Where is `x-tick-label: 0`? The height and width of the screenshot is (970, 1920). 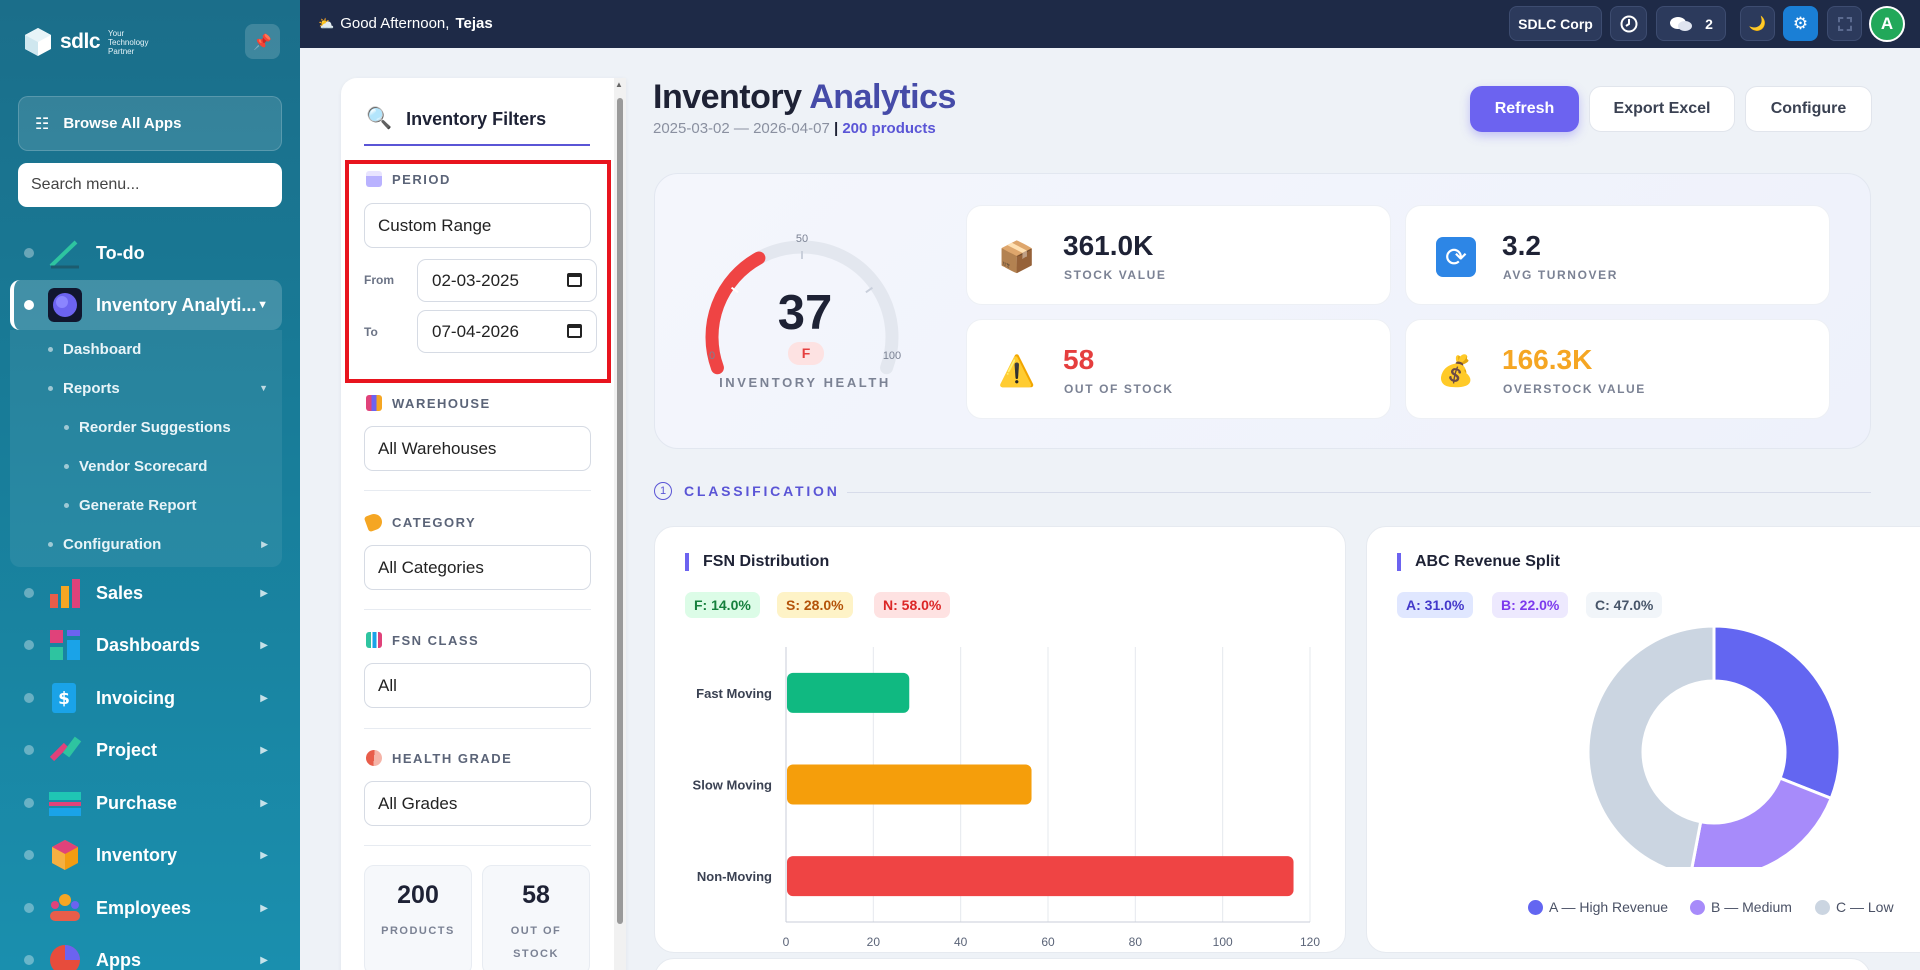 x-tick-label: 0 is located at coordinates (786, 942).